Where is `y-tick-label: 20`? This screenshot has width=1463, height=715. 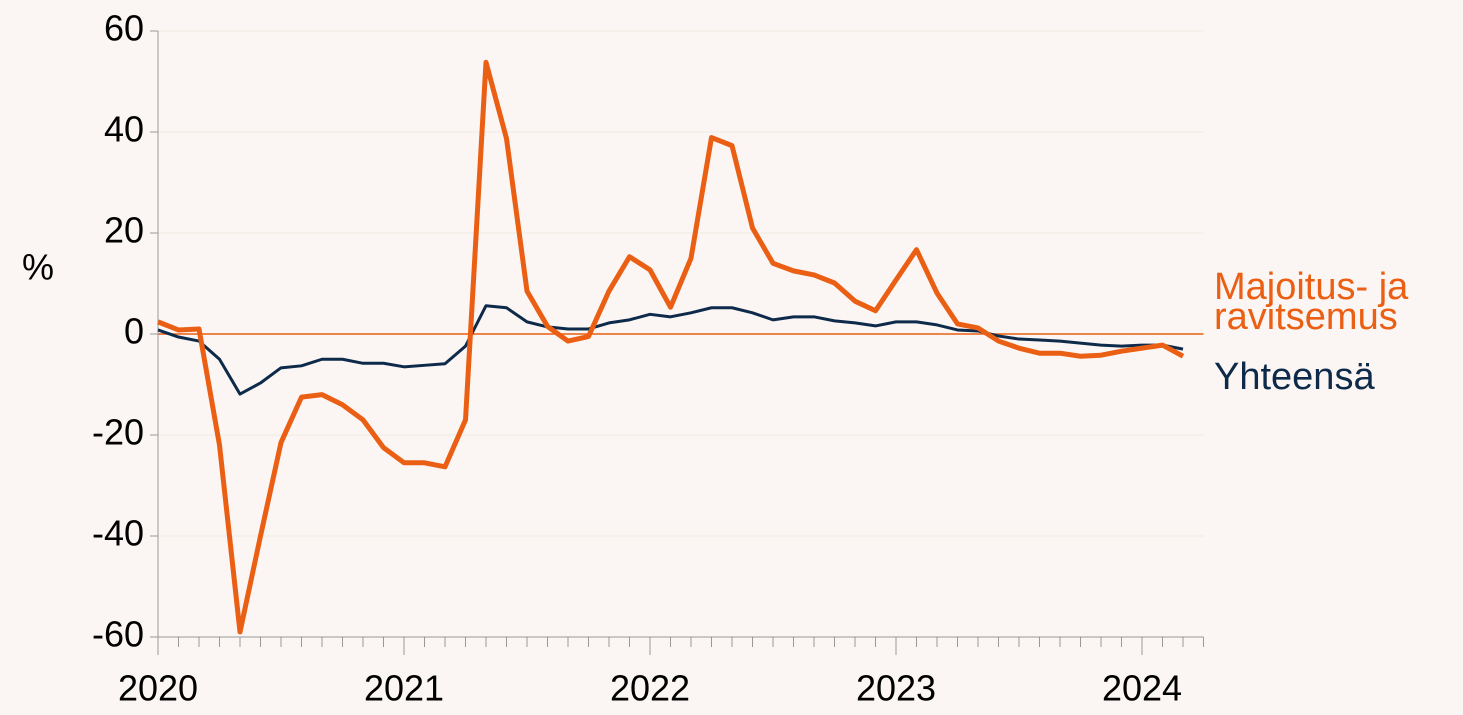 y-tick-label: 20 is located at coordinates (124, 230).